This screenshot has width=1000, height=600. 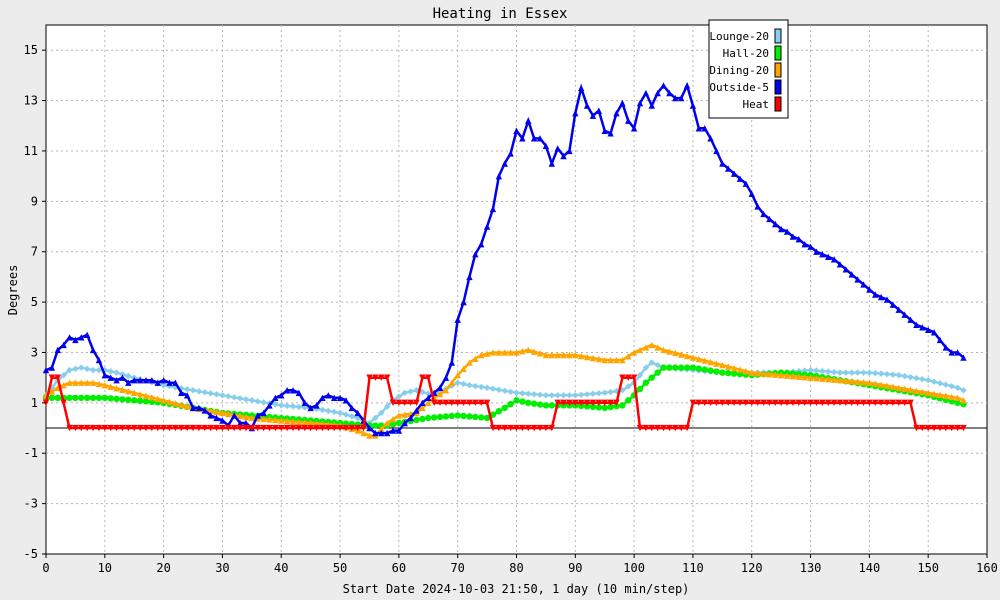 What do you see at coordinates (457, 568) in the screenshot?
I see `x-tick-label: 70` at bounding box center [457, 568].